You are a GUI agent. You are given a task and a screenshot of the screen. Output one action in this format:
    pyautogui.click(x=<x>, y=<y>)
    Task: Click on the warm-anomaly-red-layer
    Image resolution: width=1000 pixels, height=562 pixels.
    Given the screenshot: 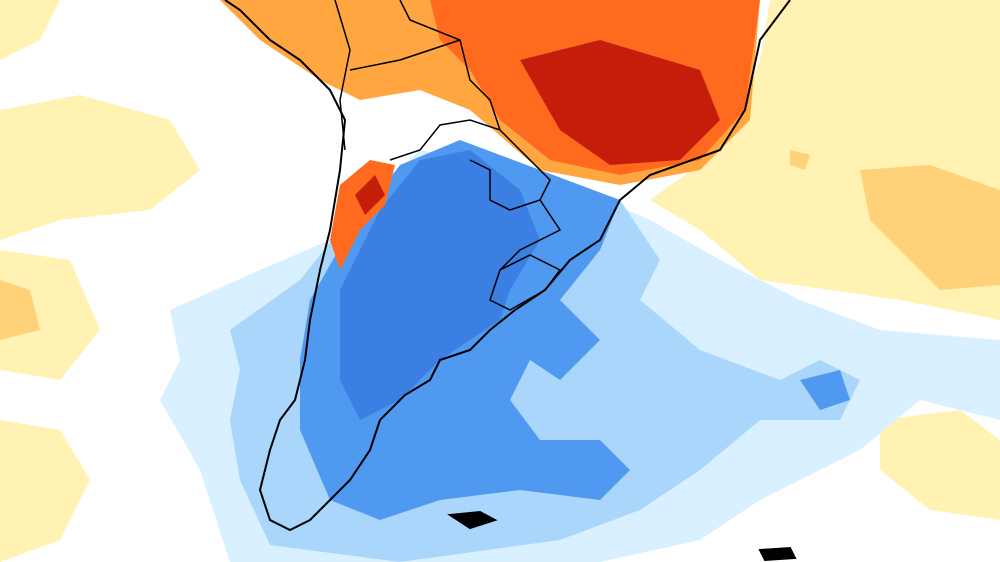 What is the action you would take?
    pyautogui.click(x=537, y=127)
    